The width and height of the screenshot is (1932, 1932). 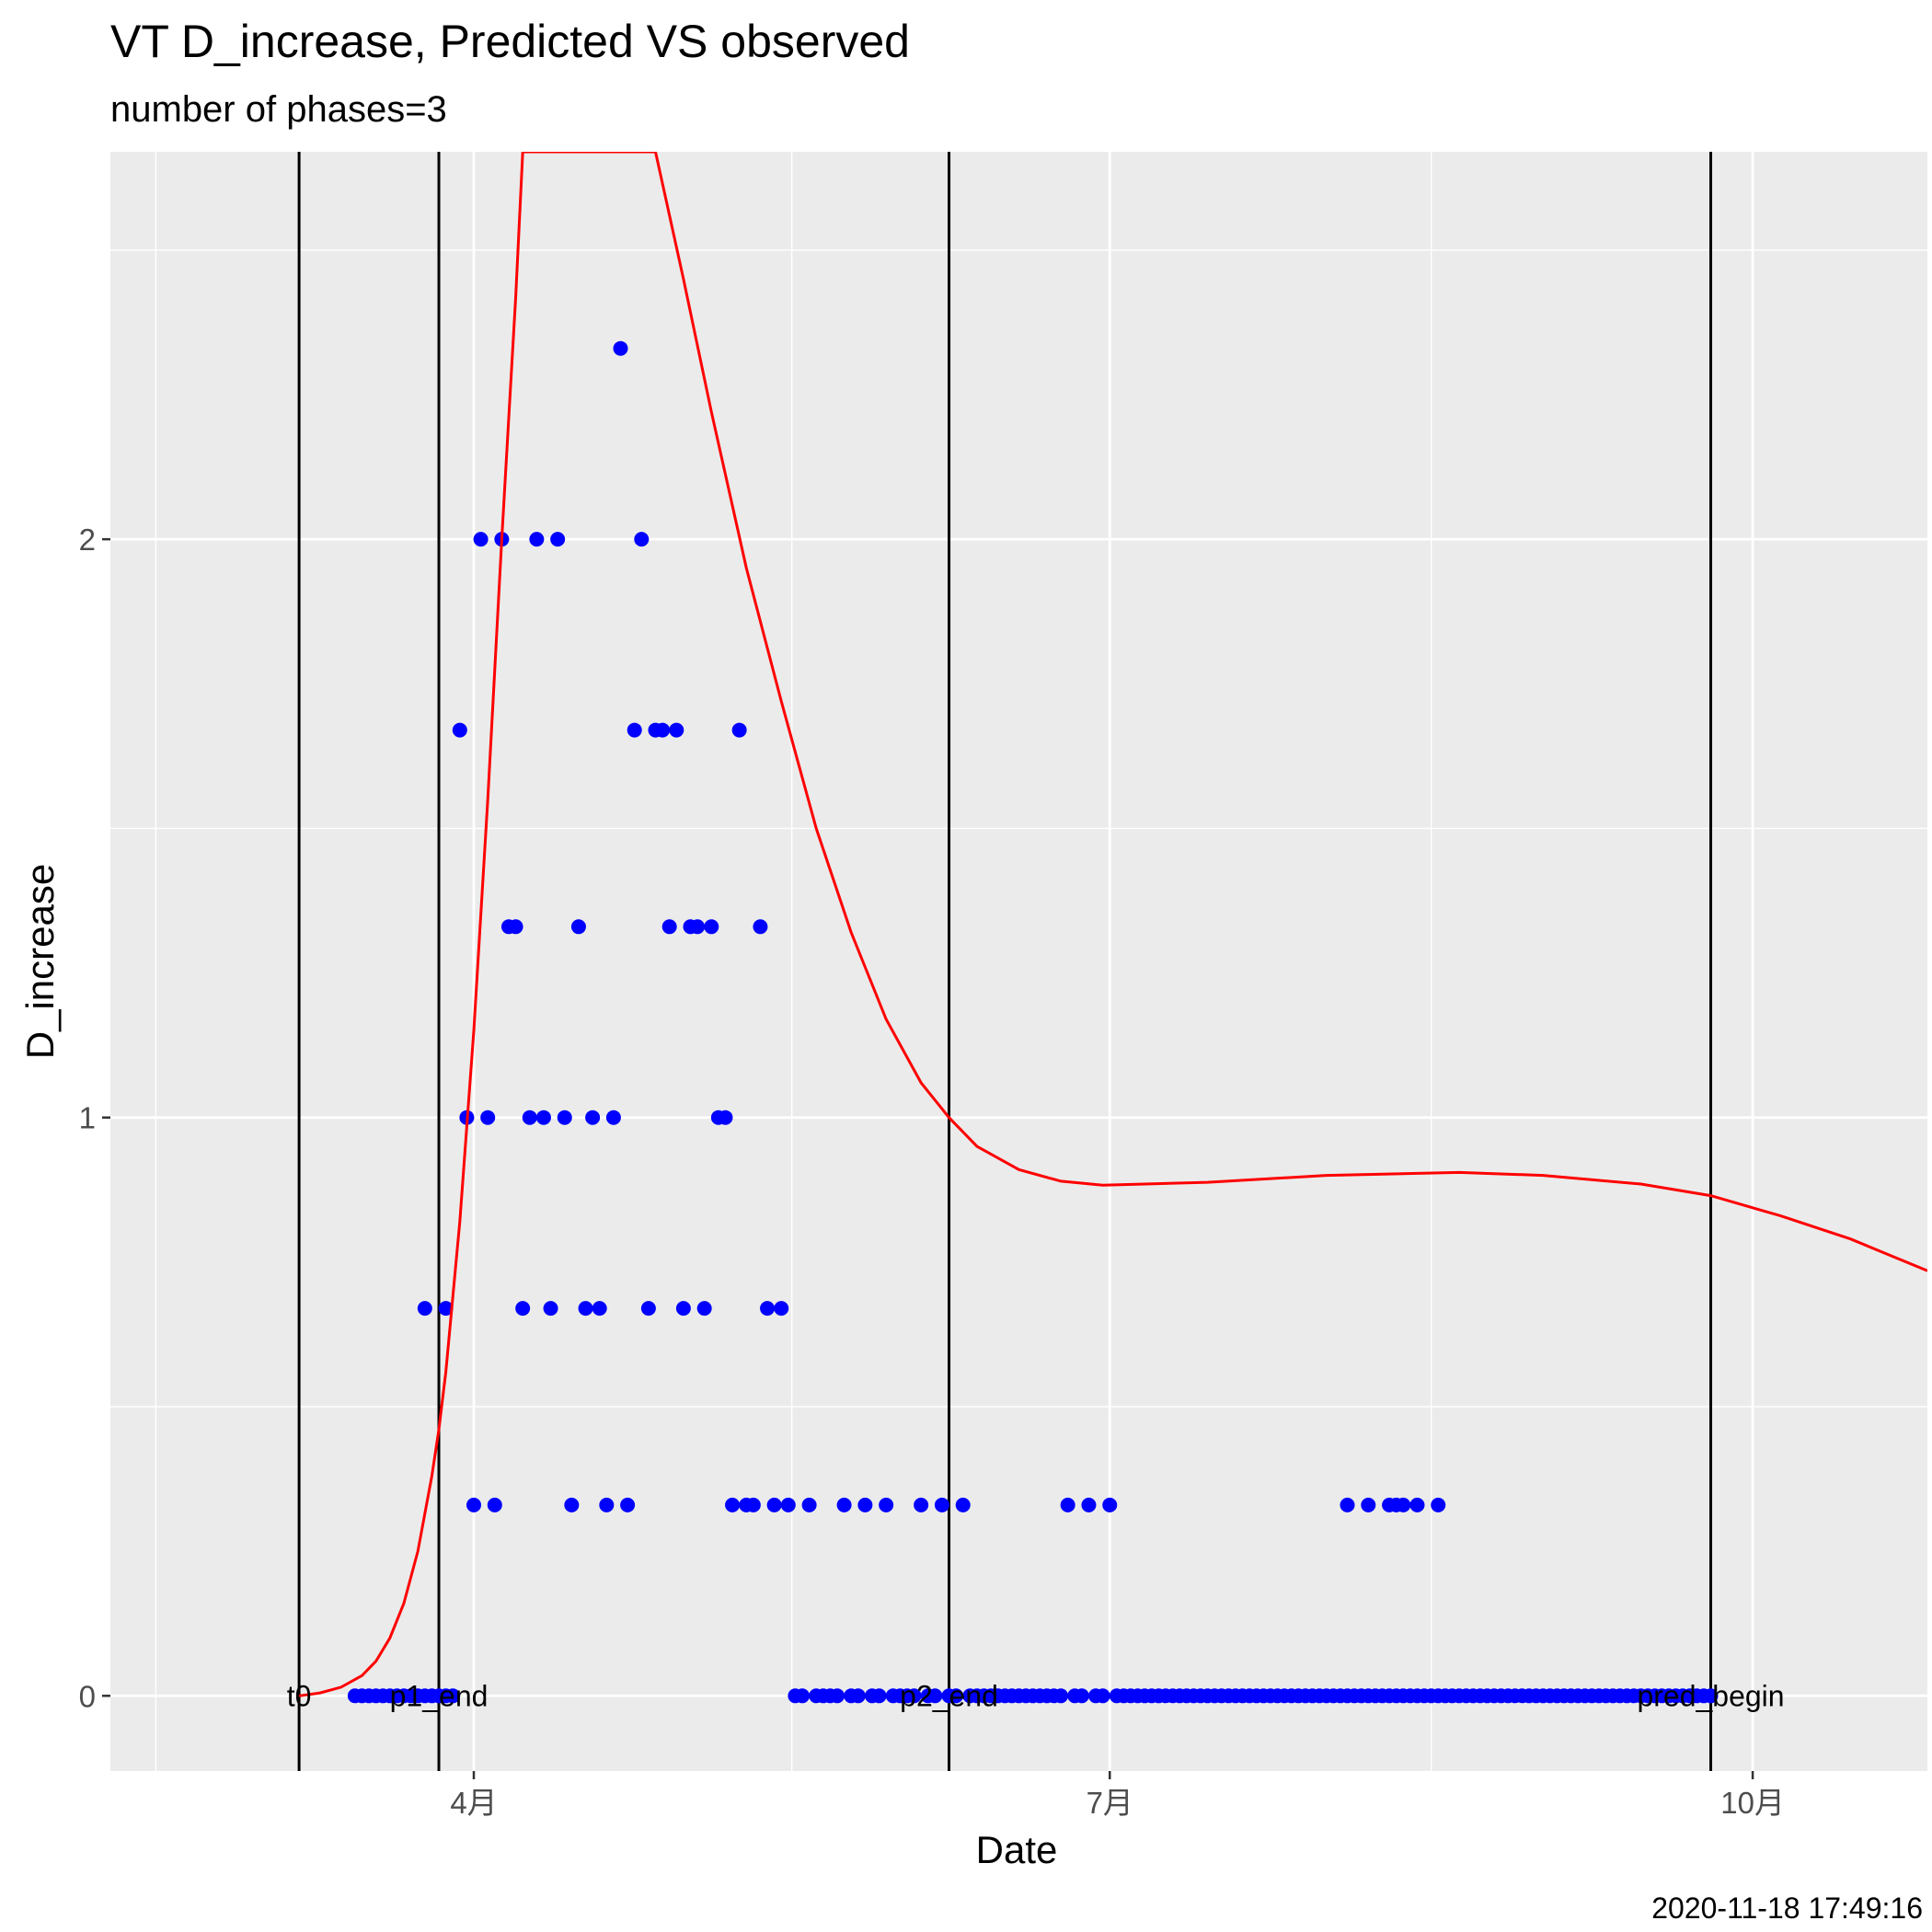 What do you see at coordinates (299, 1695) in the screenshot?
I see `phase-label: t0` at bounding box center [299, 1695].